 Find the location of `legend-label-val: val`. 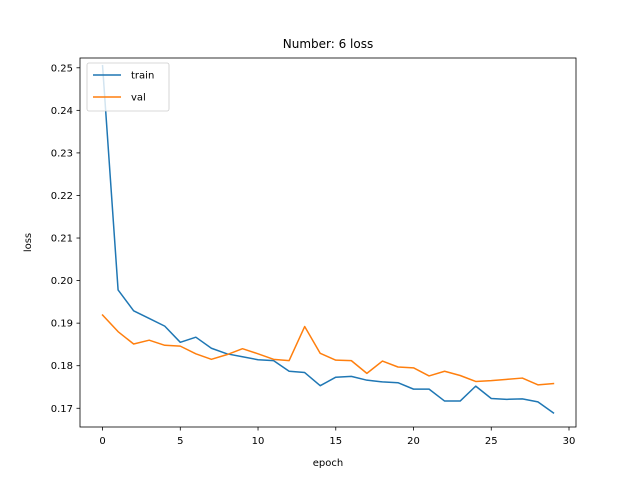

legend-label-val: val is located at coordinates (138, 98).